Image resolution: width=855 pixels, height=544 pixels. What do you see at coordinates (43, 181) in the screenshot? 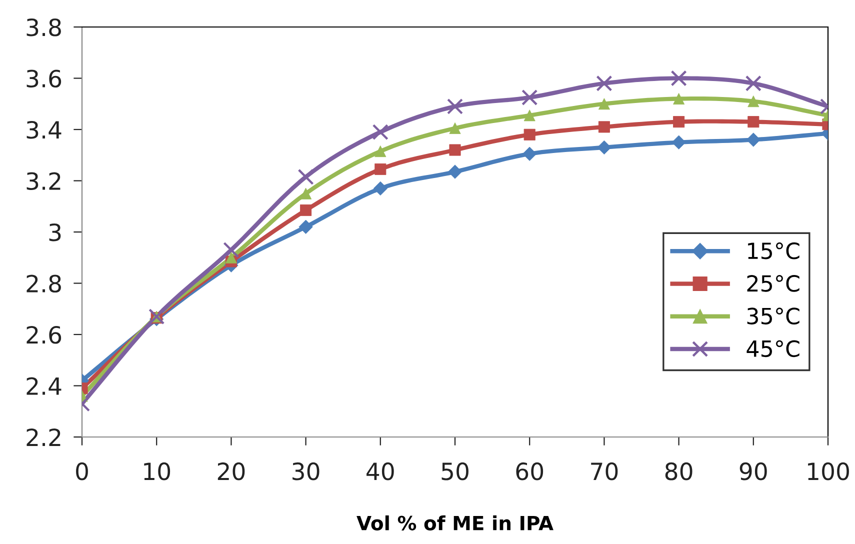
I see `y-tick-label: 3.2` at bounding box center [43, 181].